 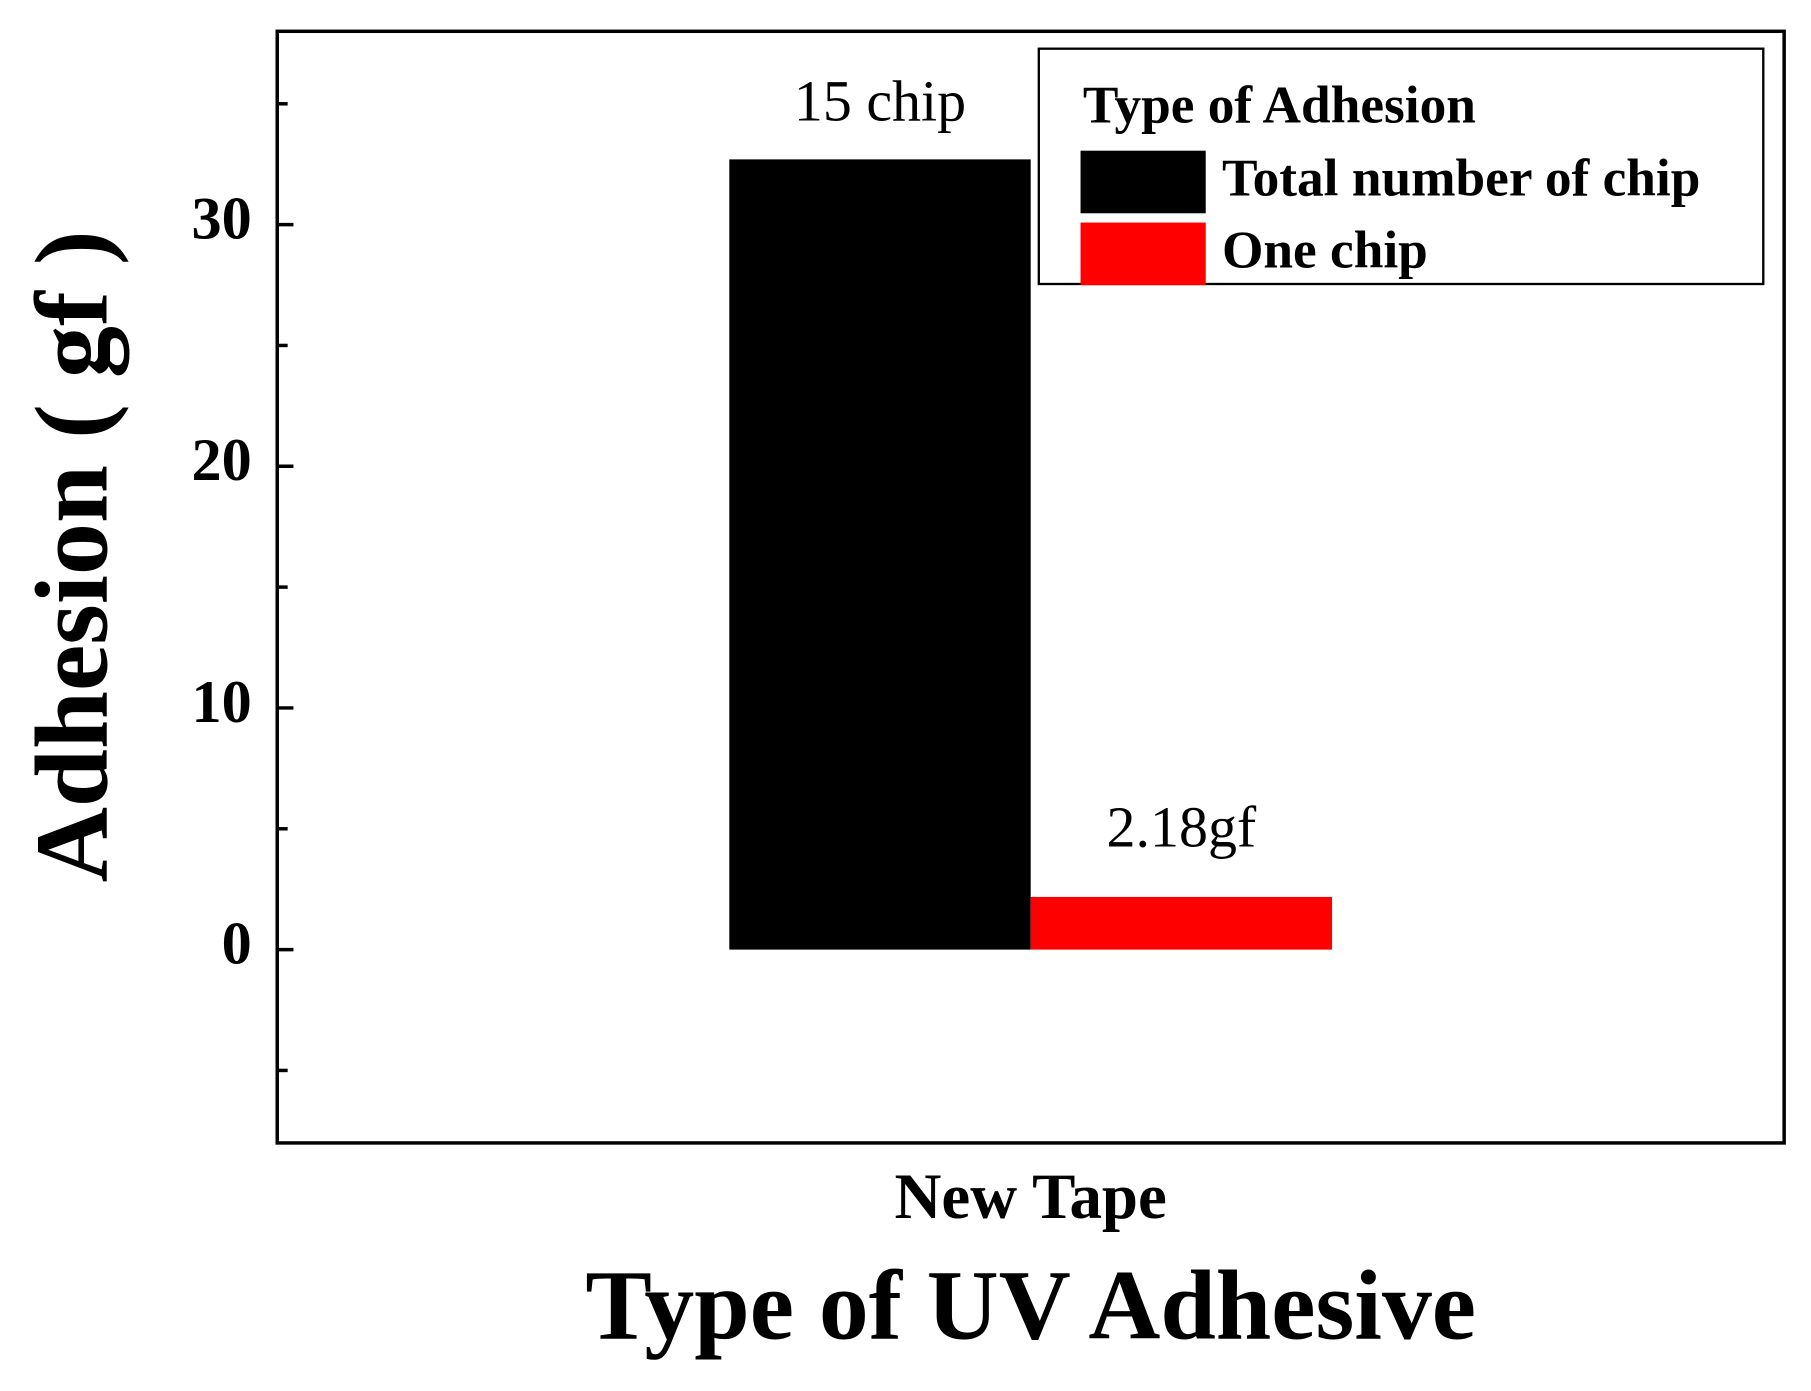 What do you see at coordinates (221, 702) in the screenshot?
I see `y-tick-label: 10` at bounding box center [221, 702].